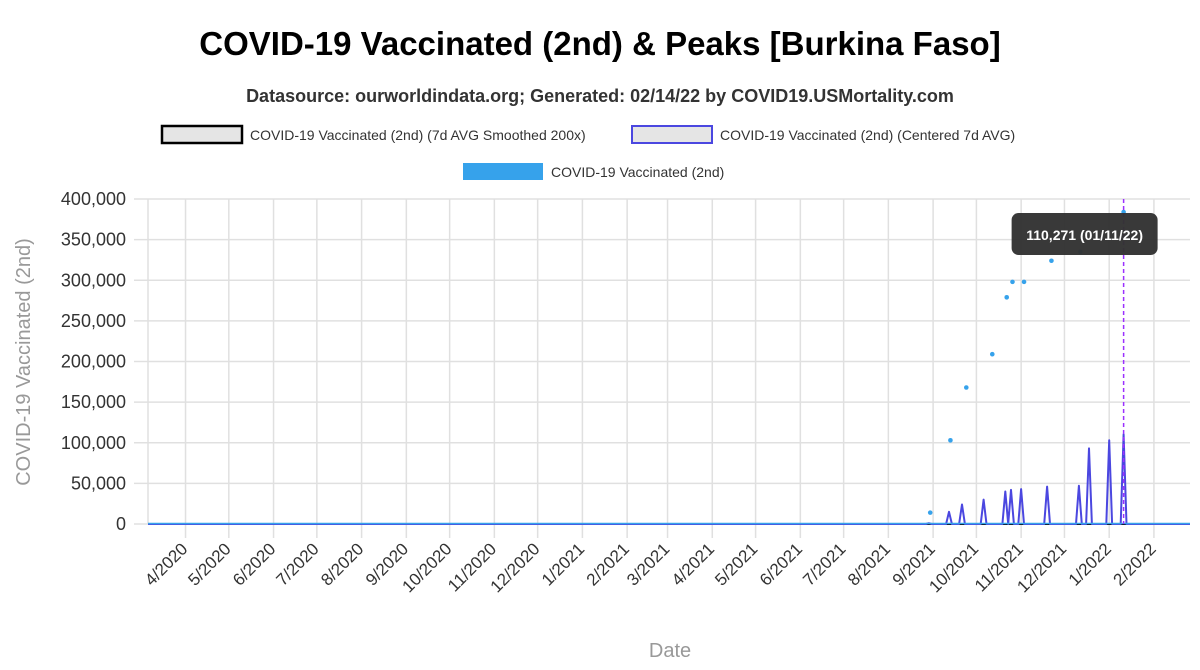 The height and width of the screenshot is (670, 1200). I want to click on y-tick-label: 0, so click(121, 524).